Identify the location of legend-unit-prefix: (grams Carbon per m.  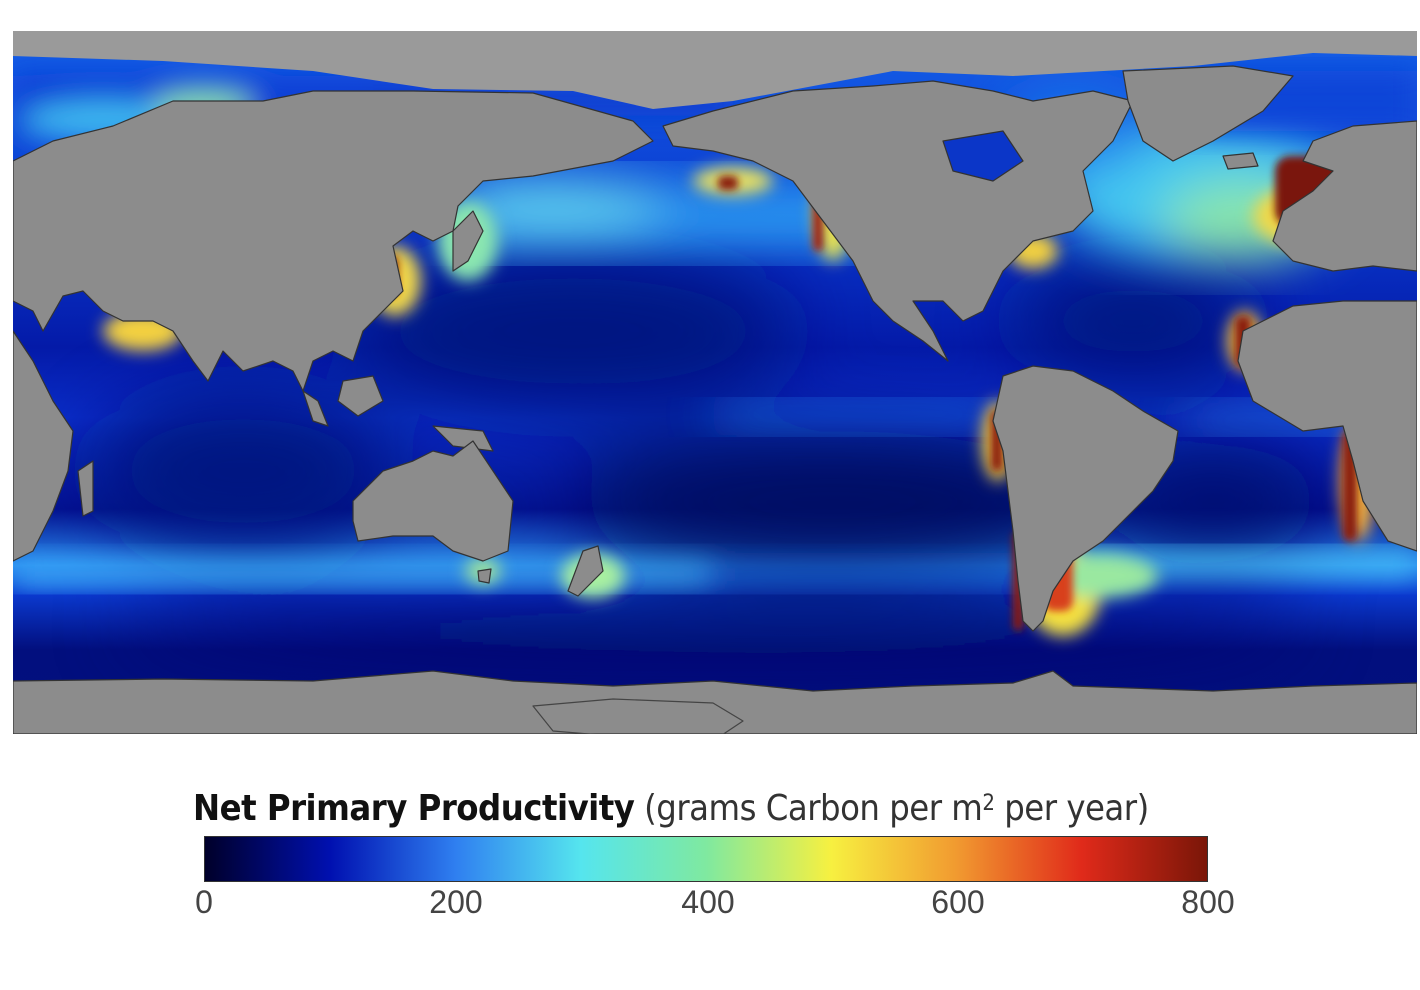
(813, 808).